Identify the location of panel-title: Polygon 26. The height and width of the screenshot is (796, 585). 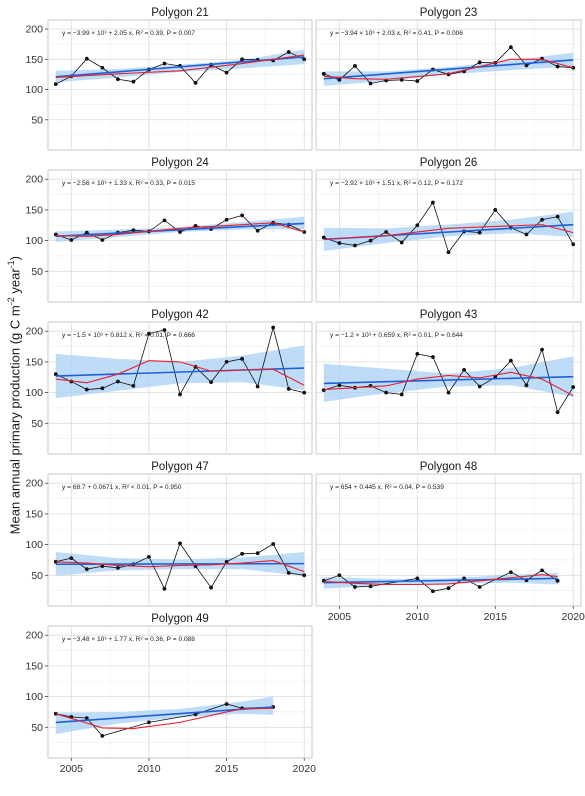
(449, 163).